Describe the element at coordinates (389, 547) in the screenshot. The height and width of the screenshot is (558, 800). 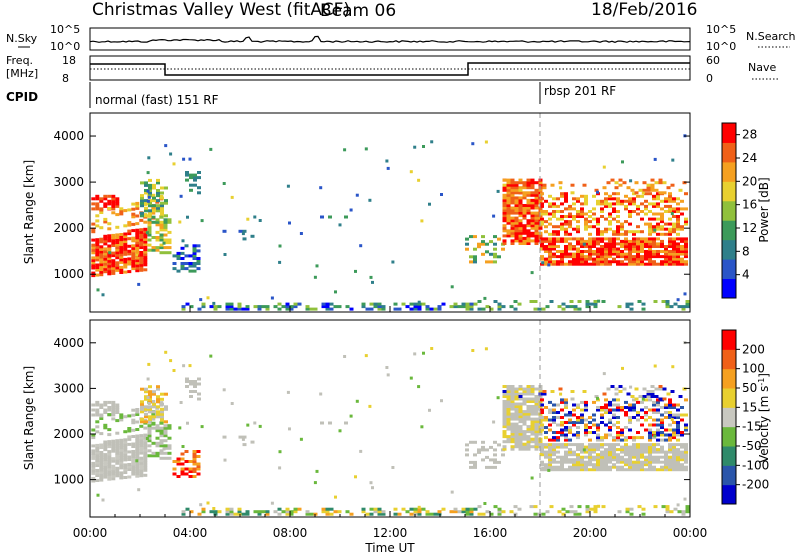
I see `x-axis-label: Time UT` at that location.